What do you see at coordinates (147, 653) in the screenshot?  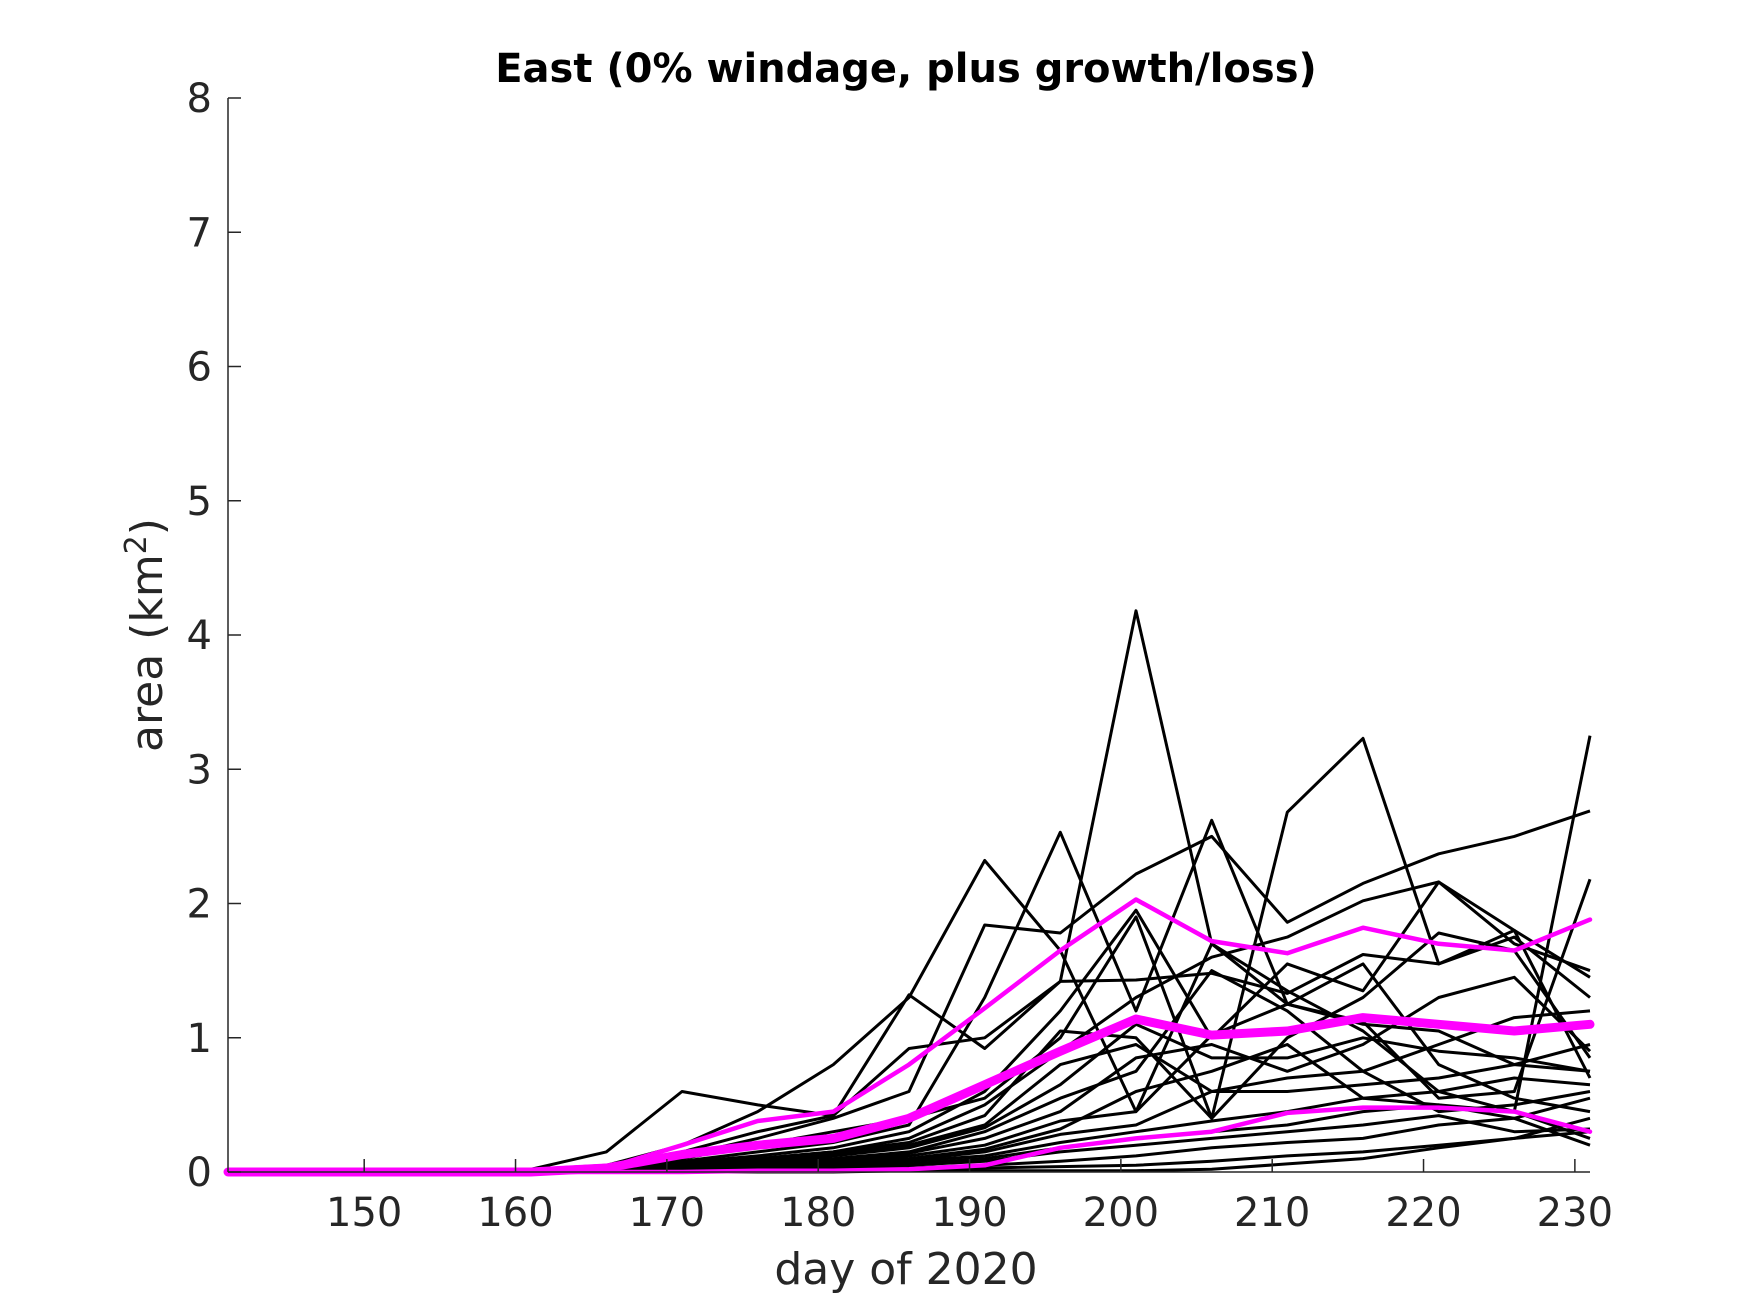 I see `y-axis-label-main: area (km` at bounding box center [147, 653].